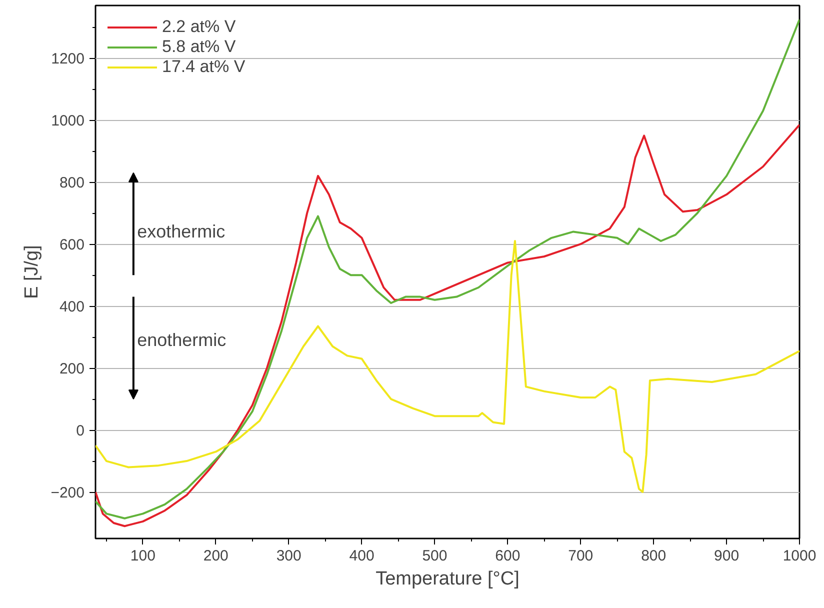 This screenshot has height=608, width=824. Describe the element at coordinates (448, 579) in the screenshot. I see `x-axis-title: Temperature [°C]` at that location.